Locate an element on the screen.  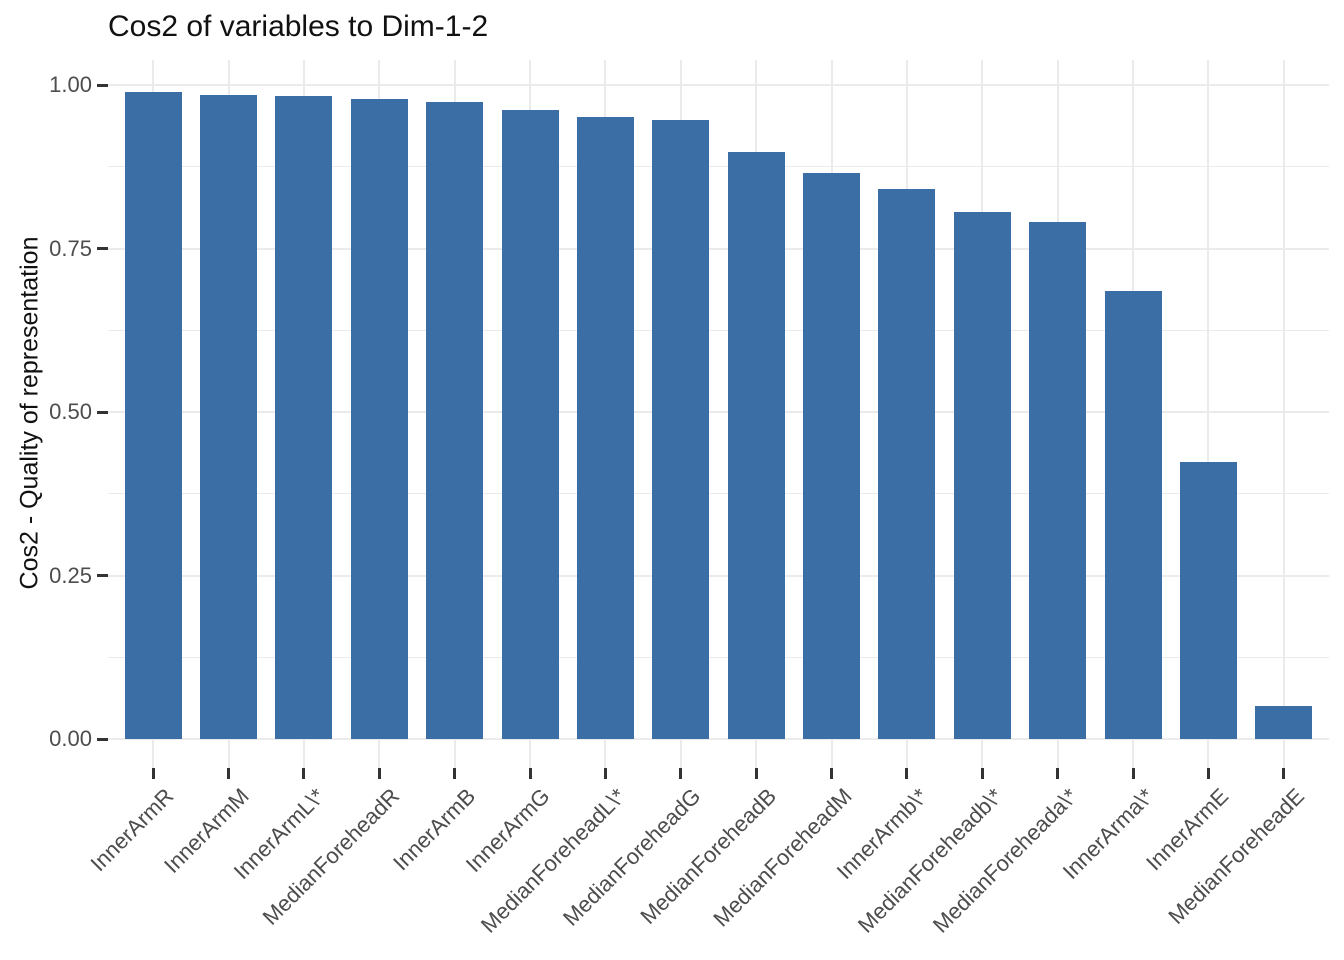
x-axis-tick-label: MedianForeheadR is located at coordinates (331, 856).